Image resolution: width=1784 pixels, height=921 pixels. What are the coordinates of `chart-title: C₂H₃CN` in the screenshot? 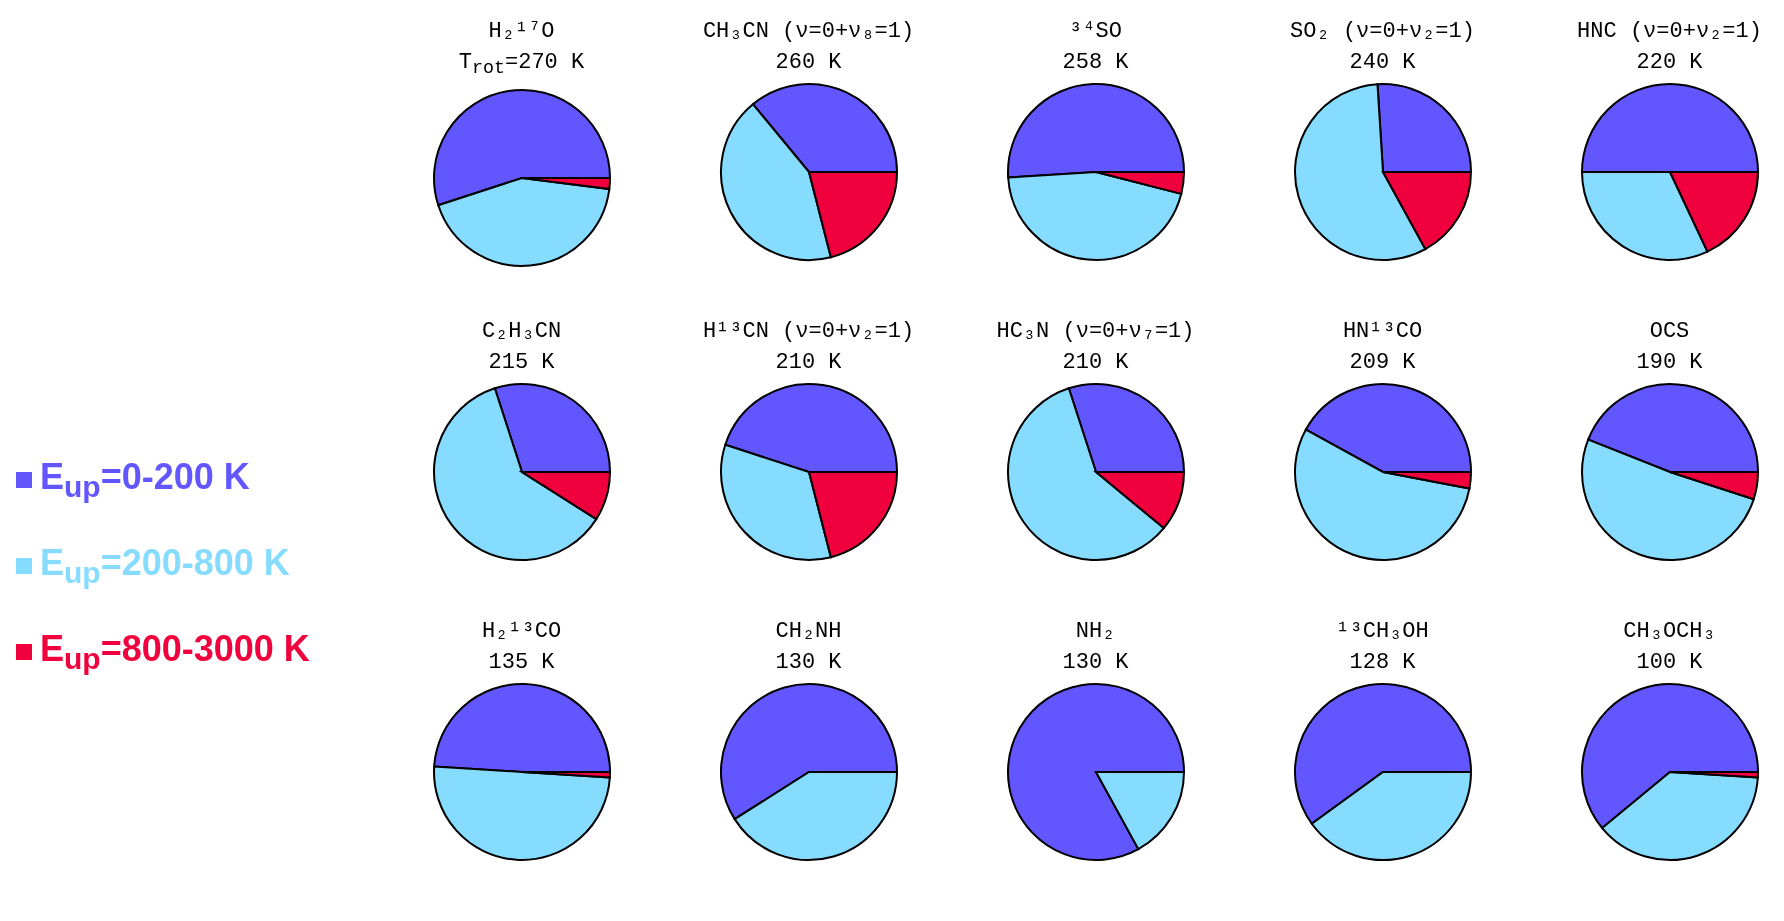 It's located at (521, 332).